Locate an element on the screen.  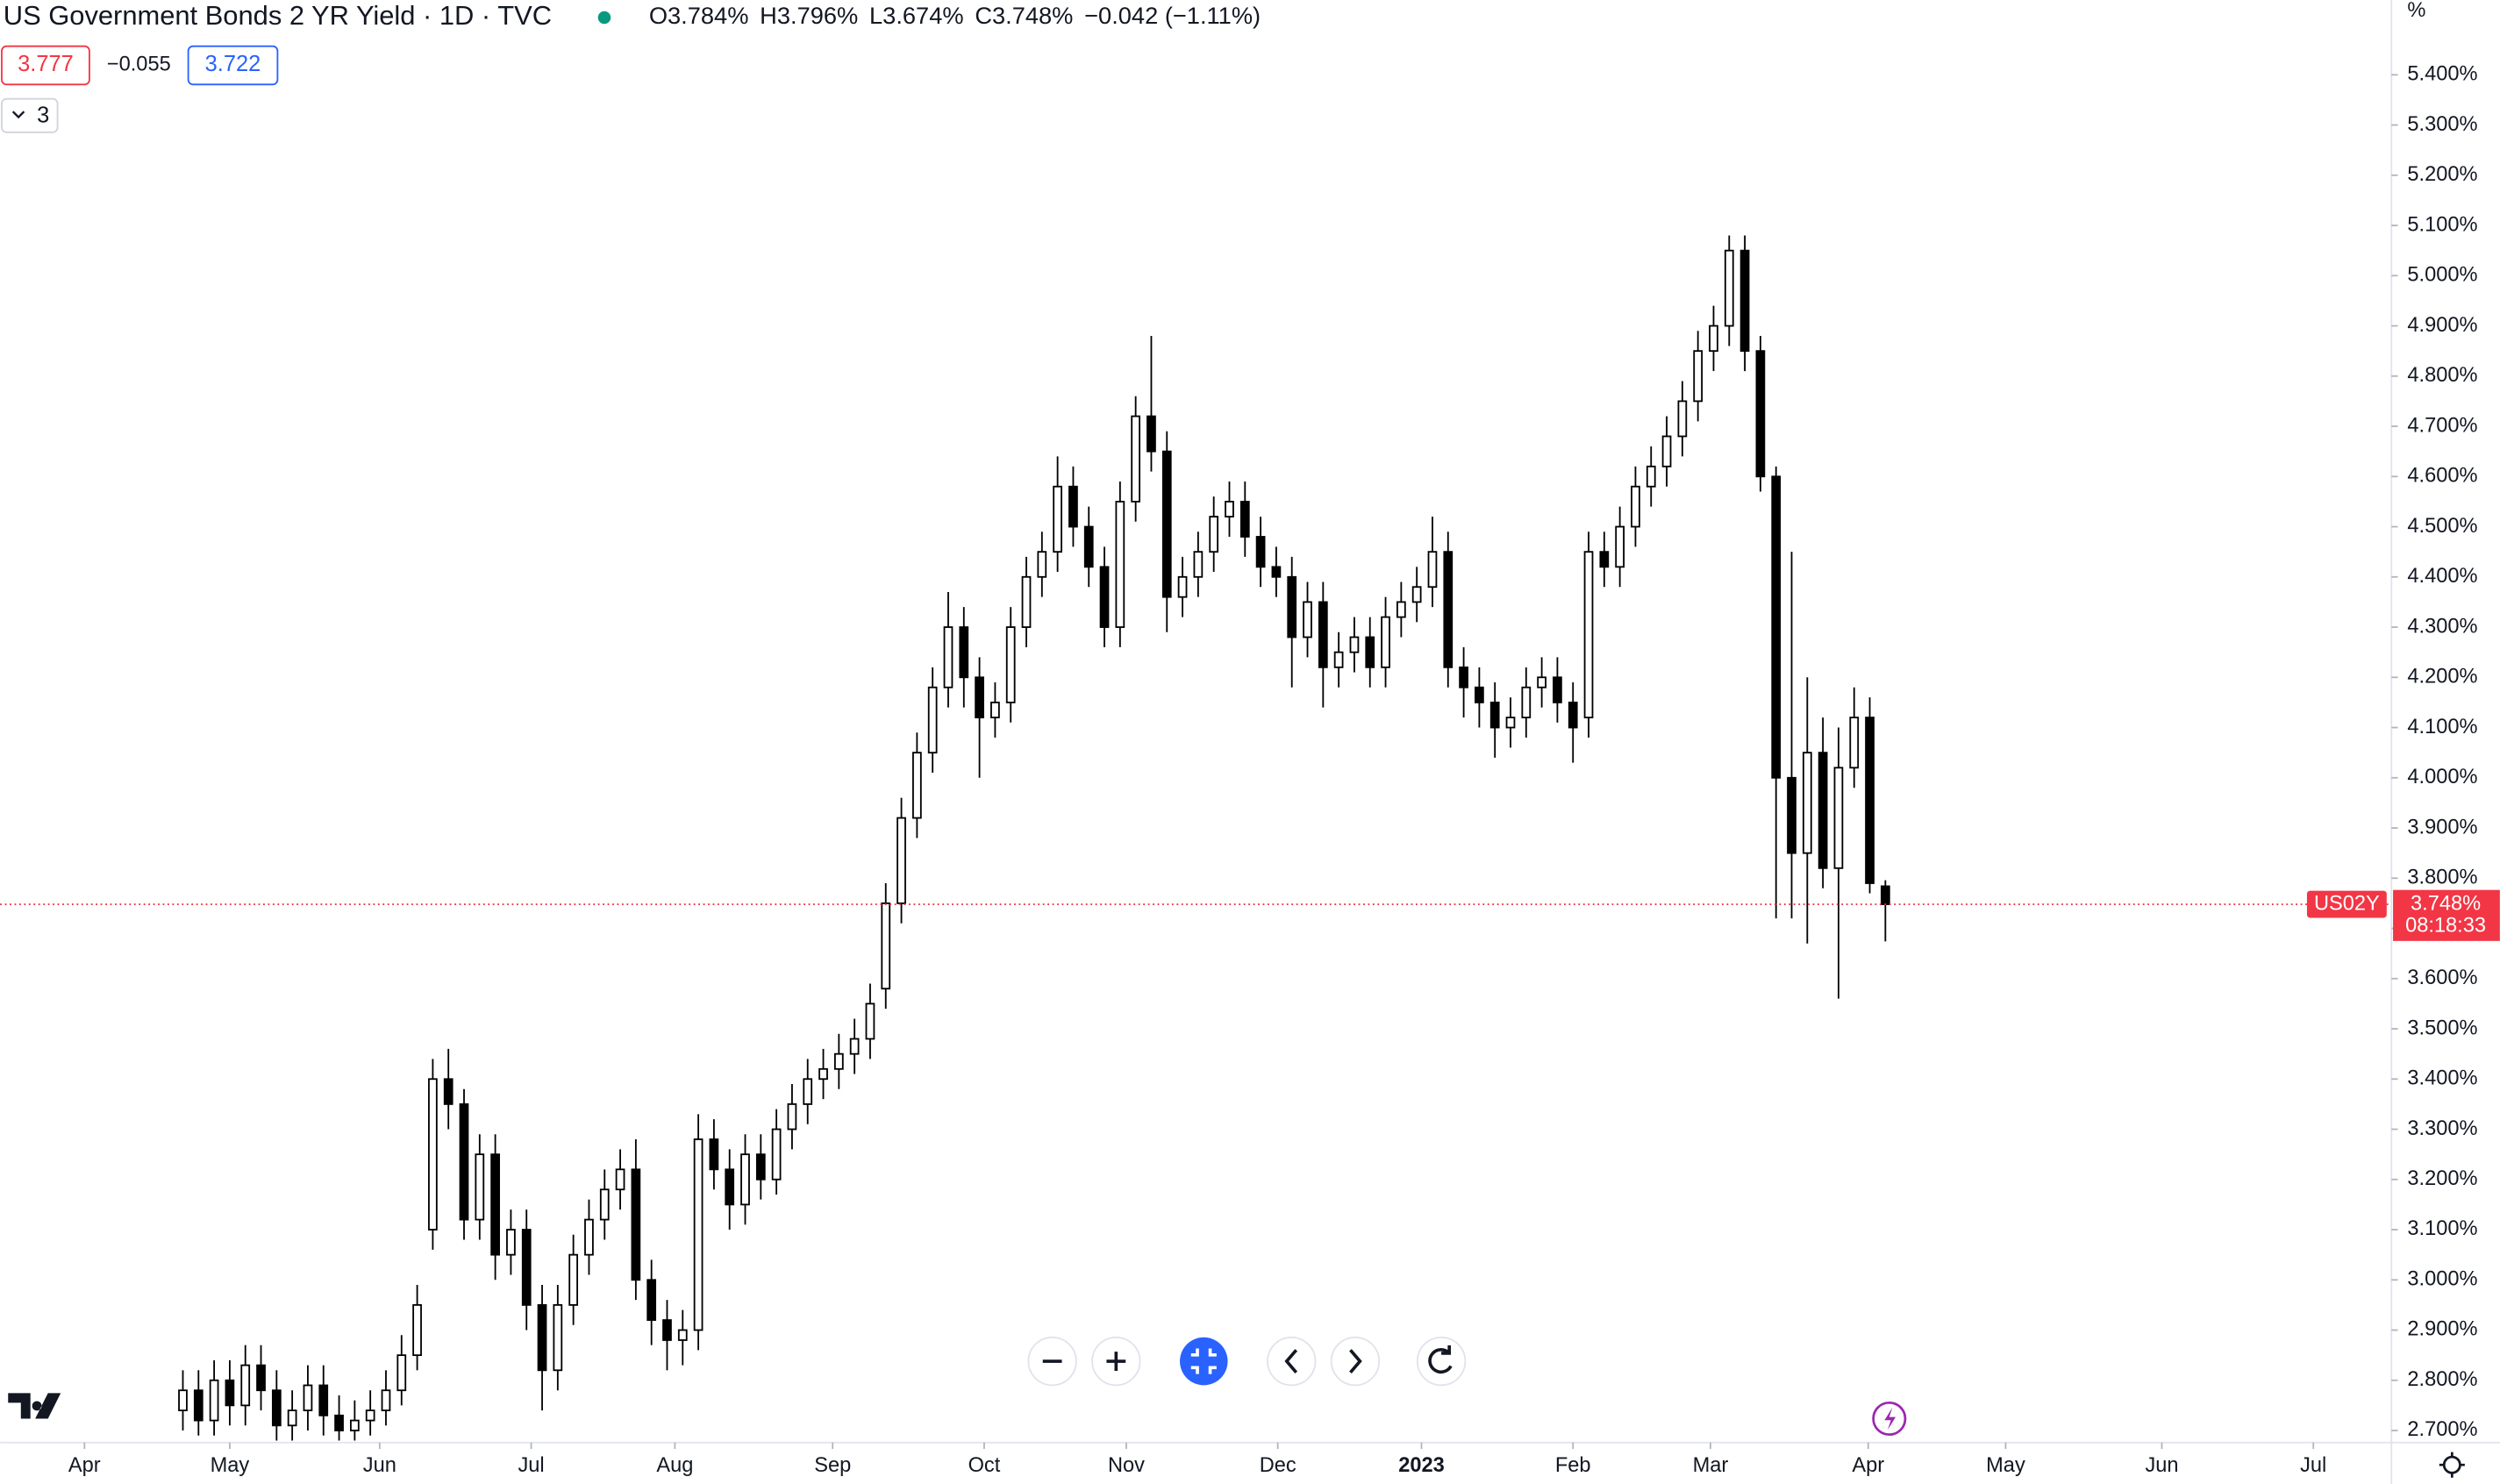
x-tick-label: Nov is located at coordinates (1126, 1466).